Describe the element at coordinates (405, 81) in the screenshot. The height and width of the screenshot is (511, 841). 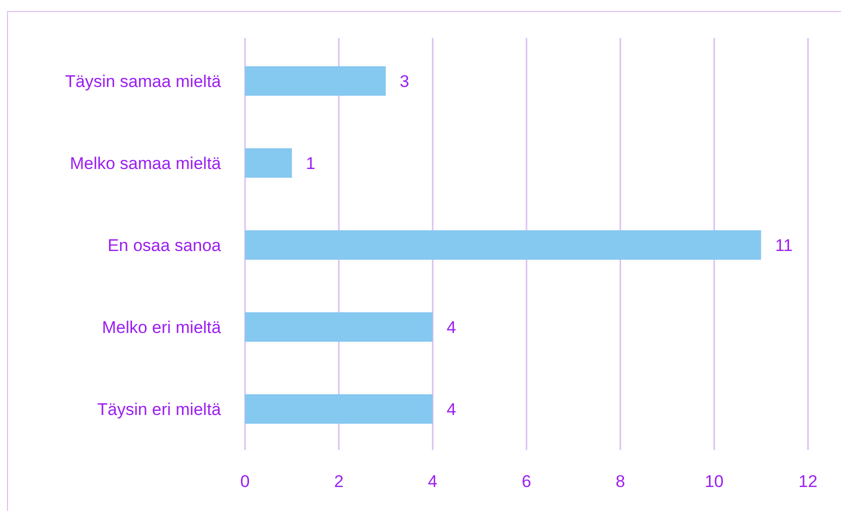
I see `data-label: 3` at that location.